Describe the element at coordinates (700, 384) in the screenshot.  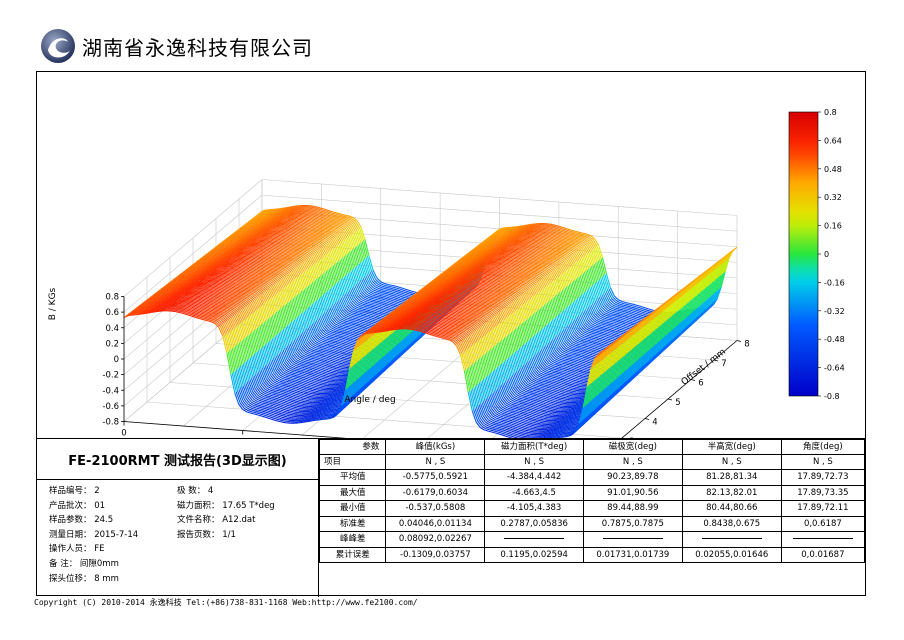
I see `y-tick-label: 6` at that location.